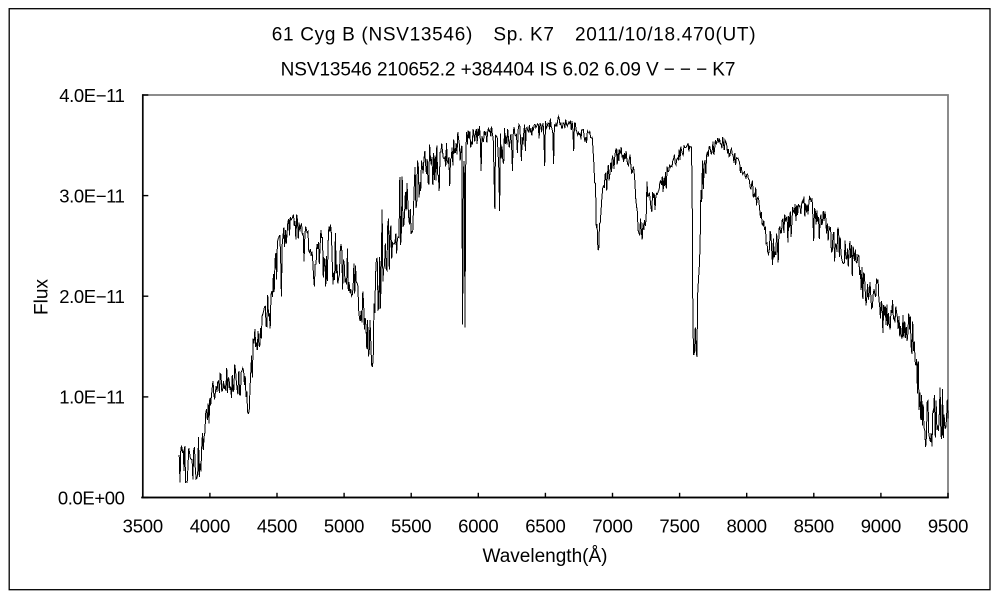  I want to click on svg-text: 4000, so click(210, 526).